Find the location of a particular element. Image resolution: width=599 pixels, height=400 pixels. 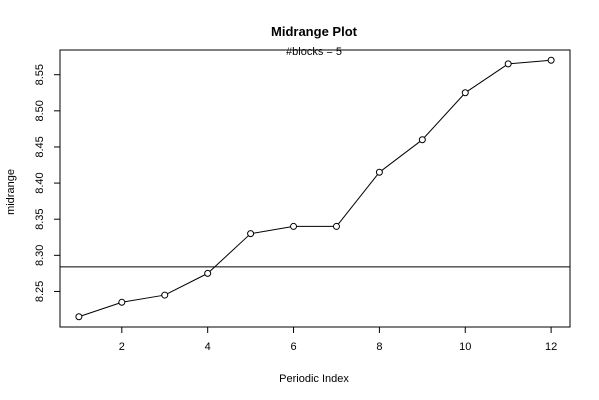

chart-subtitle: #blocks = 5 is located at coordinates (314, 52).